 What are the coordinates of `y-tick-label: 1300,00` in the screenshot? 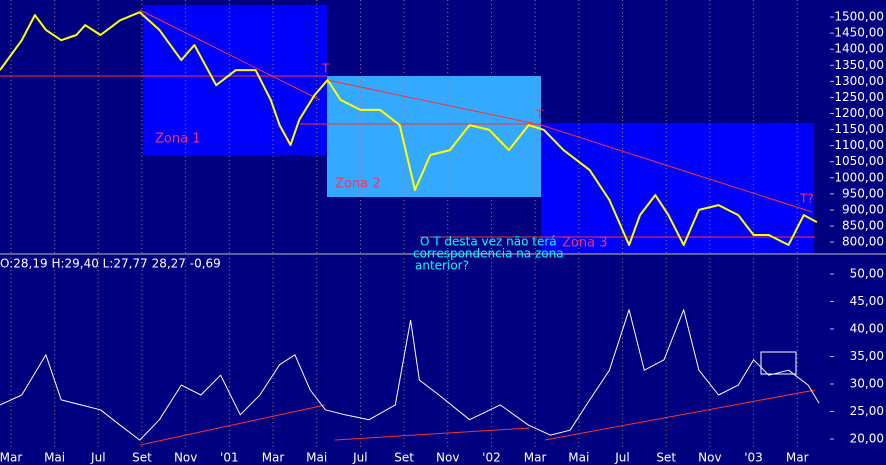 It's located at (859, 81).